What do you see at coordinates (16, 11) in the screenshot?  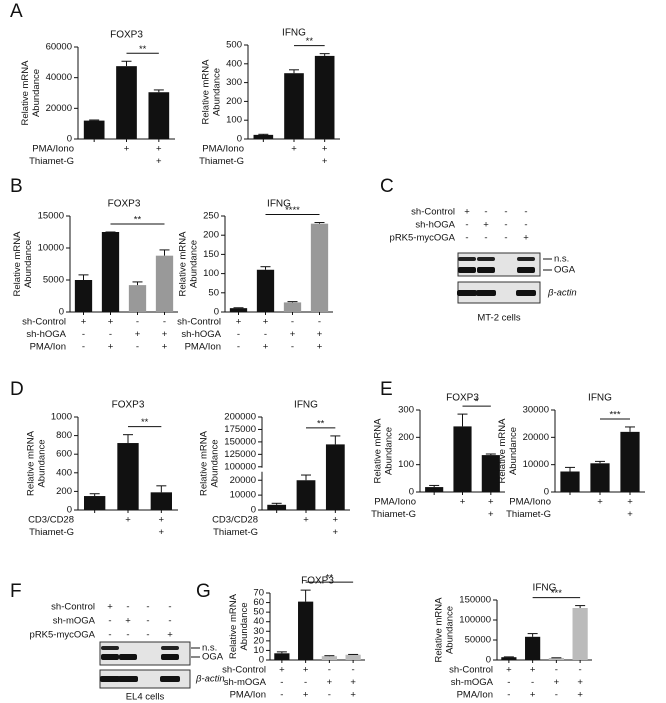 I see `panel-letter: A` at bounding box center [16, 11].